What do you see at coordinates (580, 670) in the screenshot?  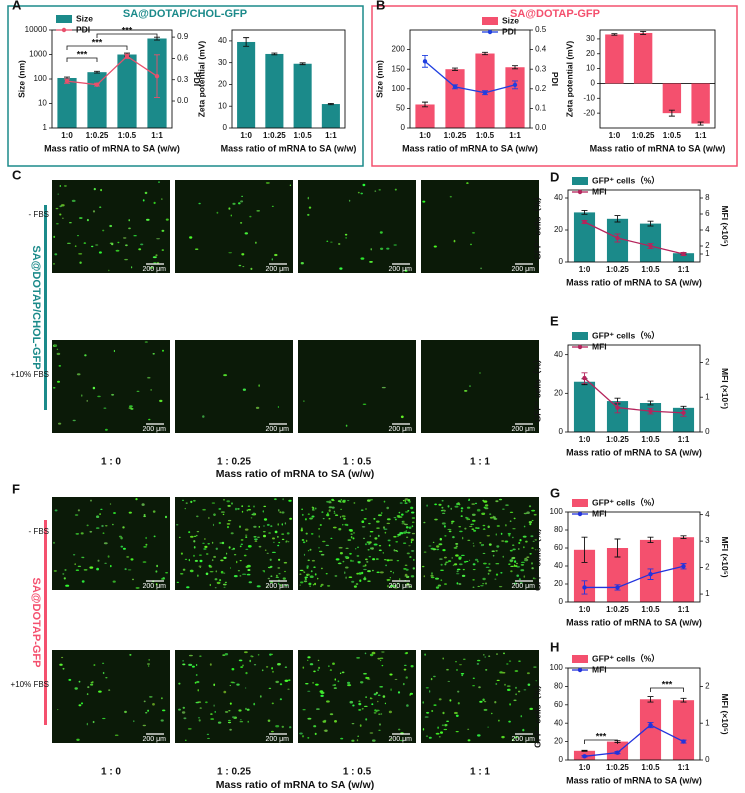 I see `legend-marker` at bounding box center [580, 670].